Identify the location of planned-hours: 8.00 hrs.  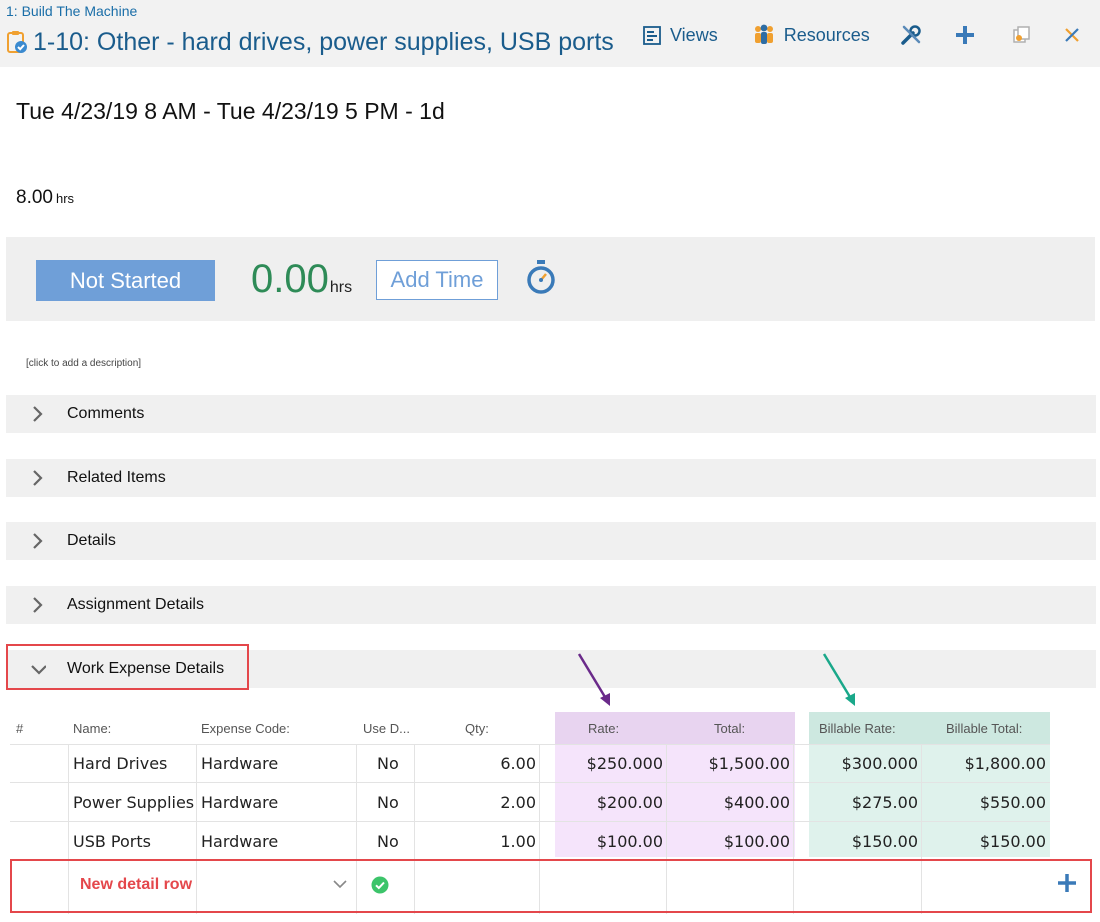
(45, 198).